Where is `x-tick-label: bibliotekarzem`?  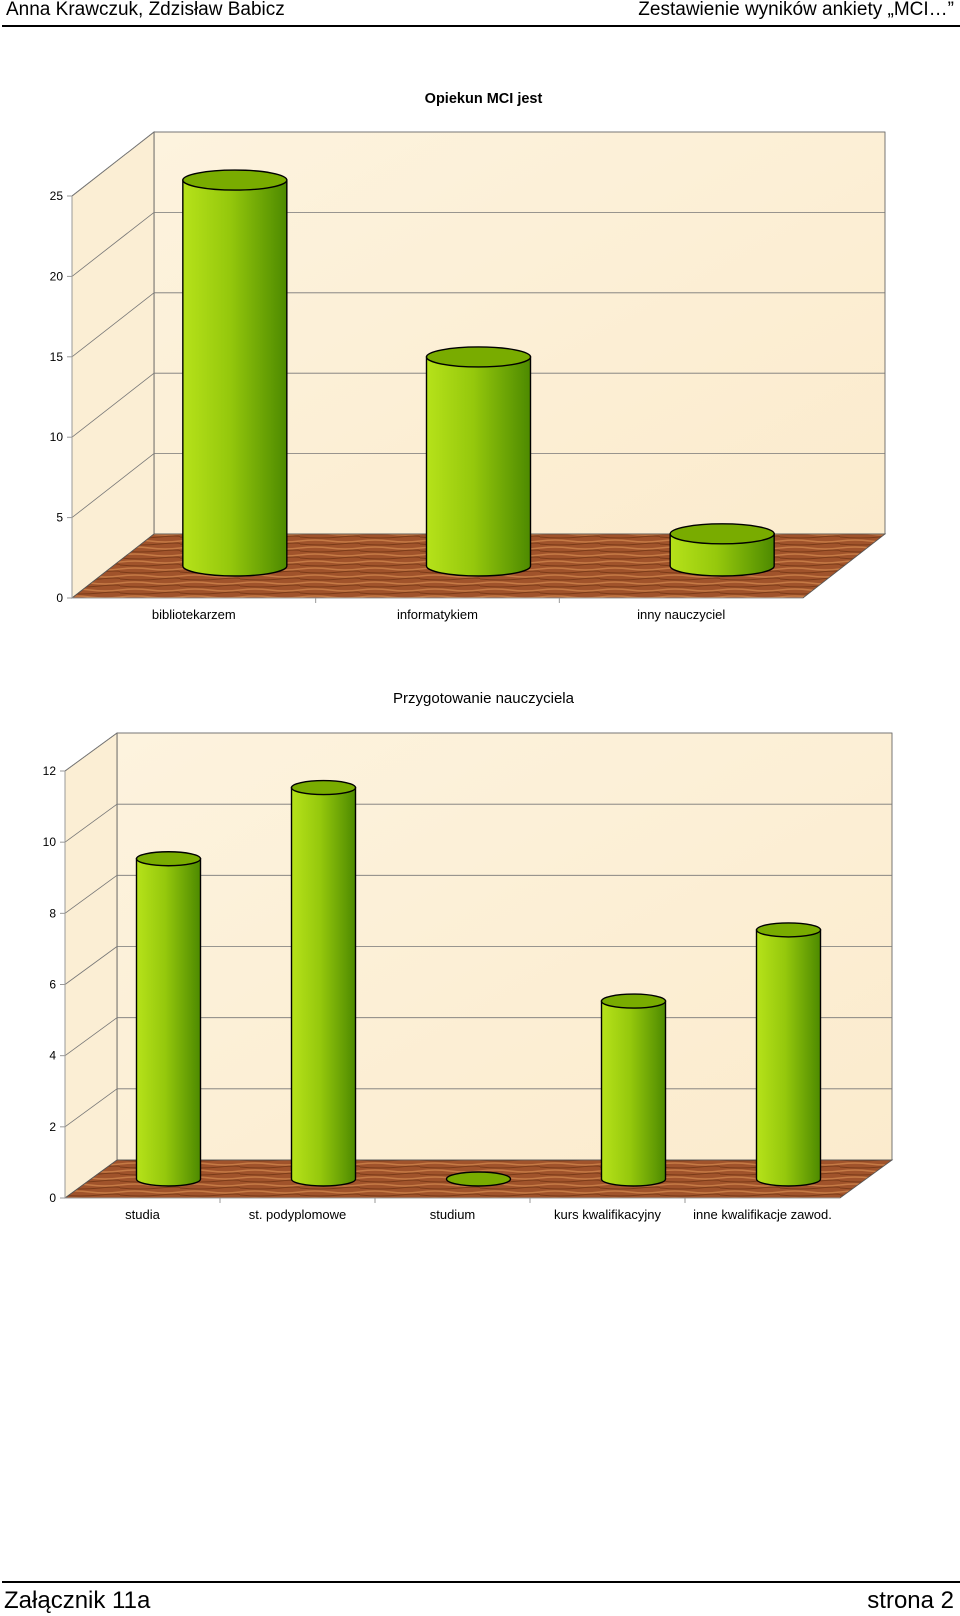 x-tick-label: bibliotekarzem is located at coordinates (194, 614).